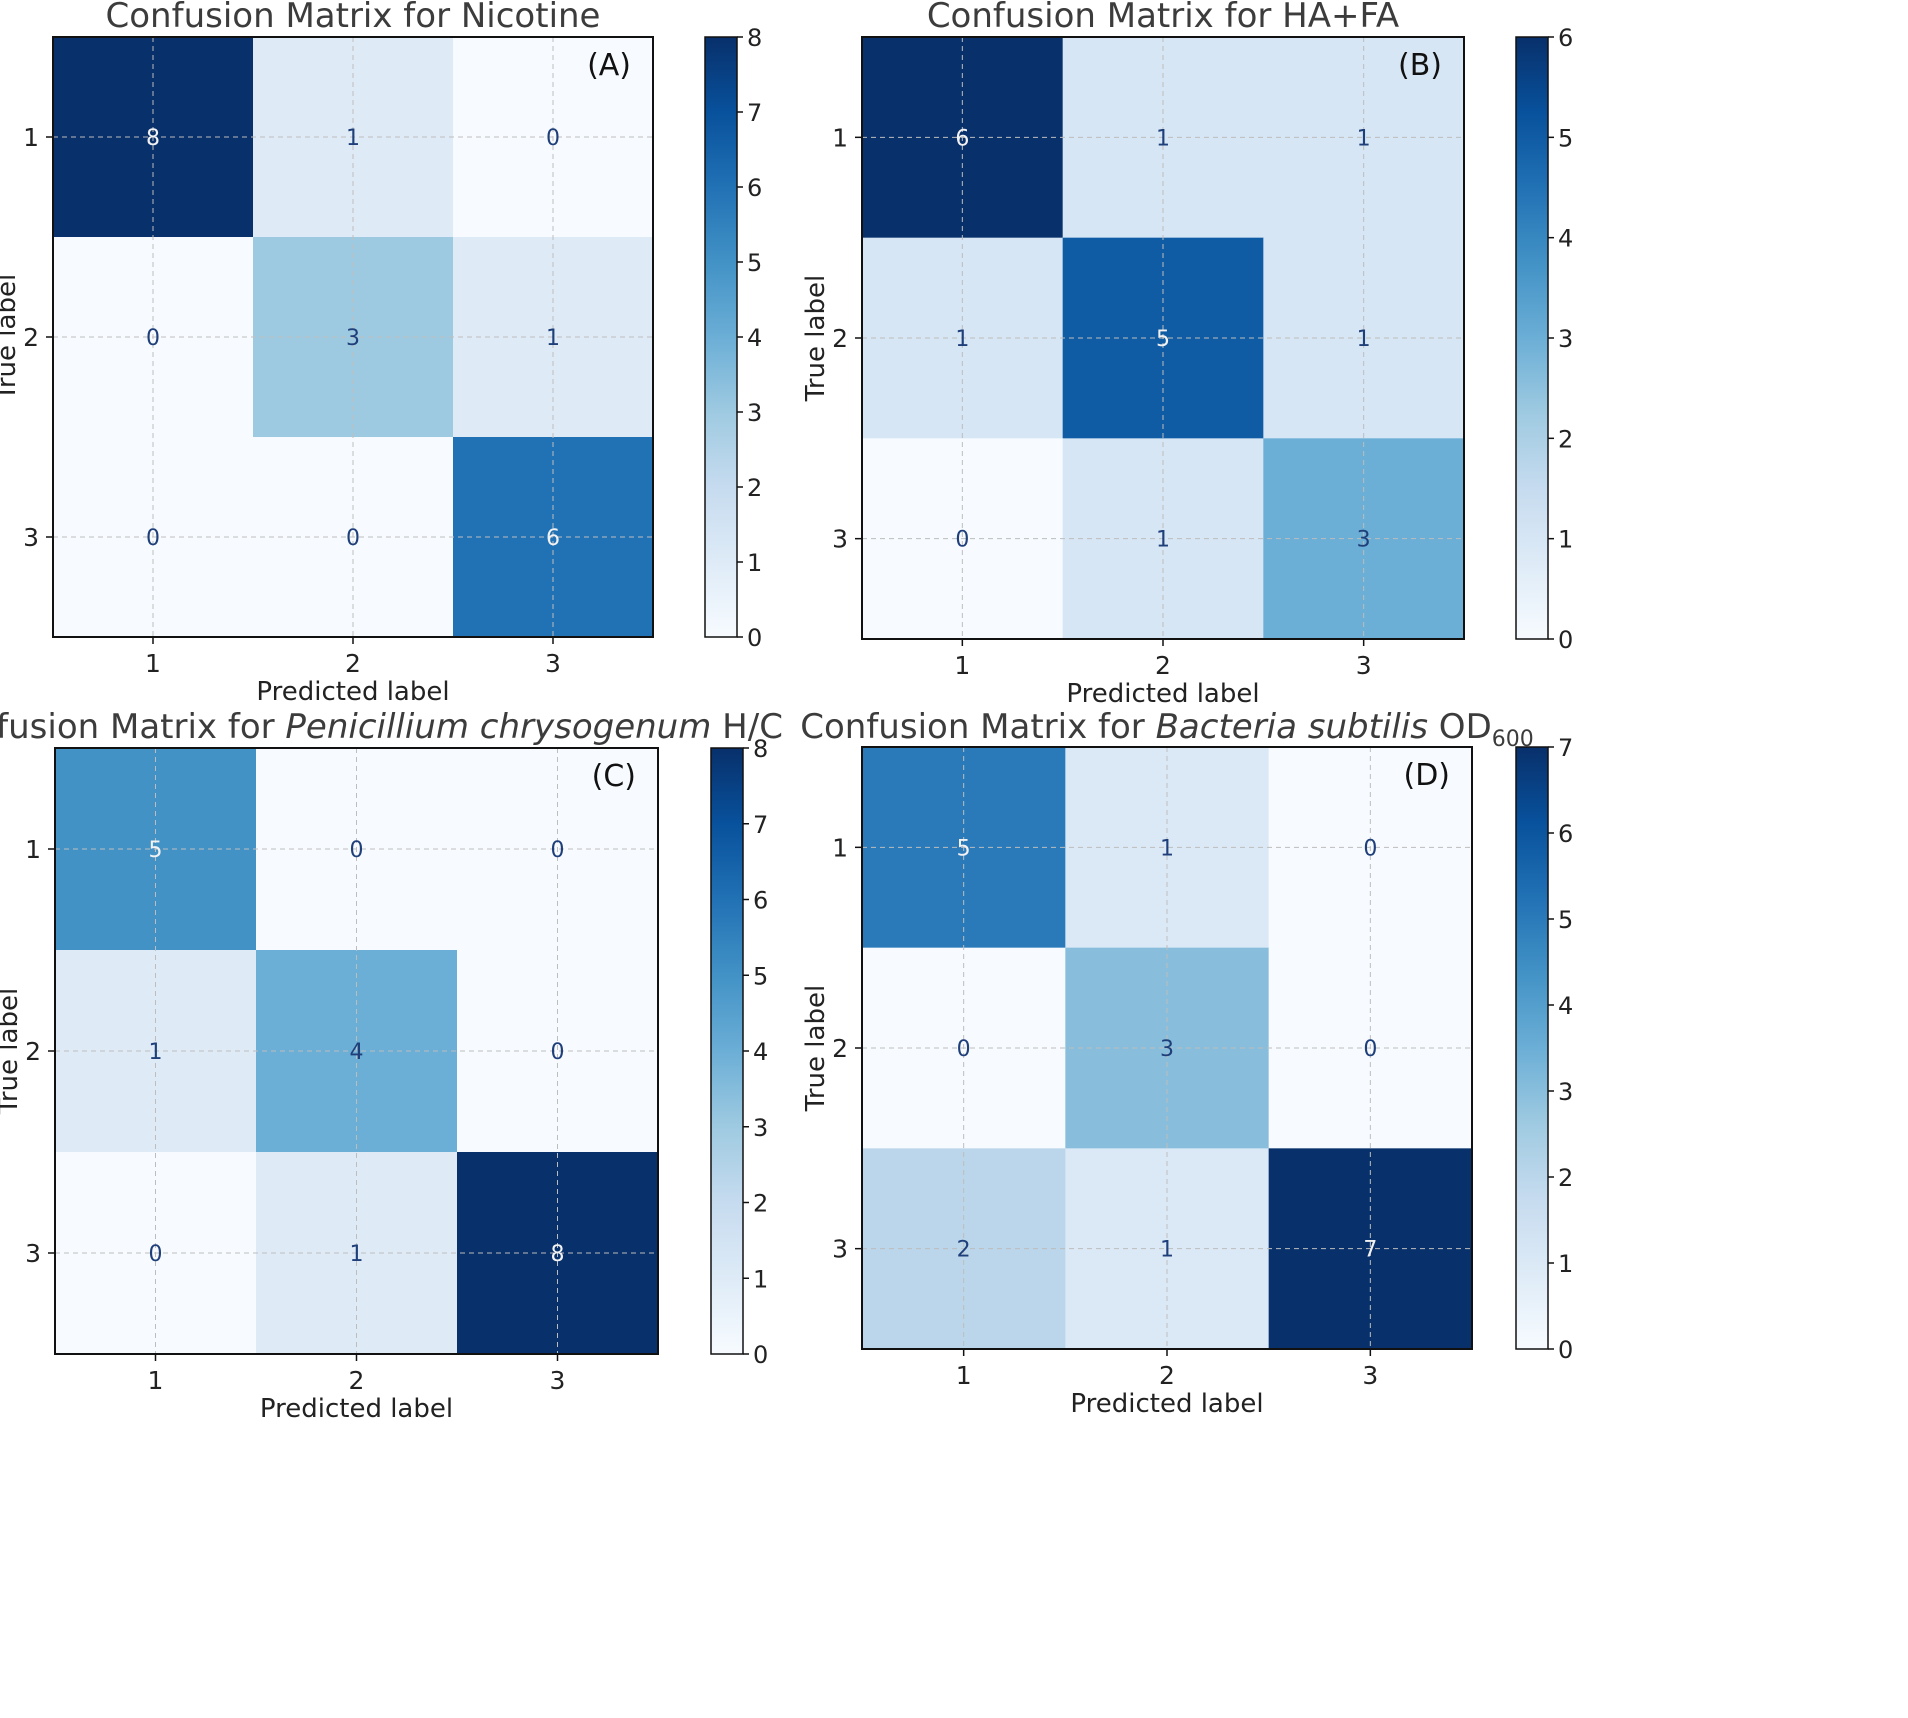 The height and width of the screenshot is (1718, 1908). What do you see at coordinates (614, 776) in the screenshot?
I see `panel-letter: (C)` at bounding box center [614, 776].